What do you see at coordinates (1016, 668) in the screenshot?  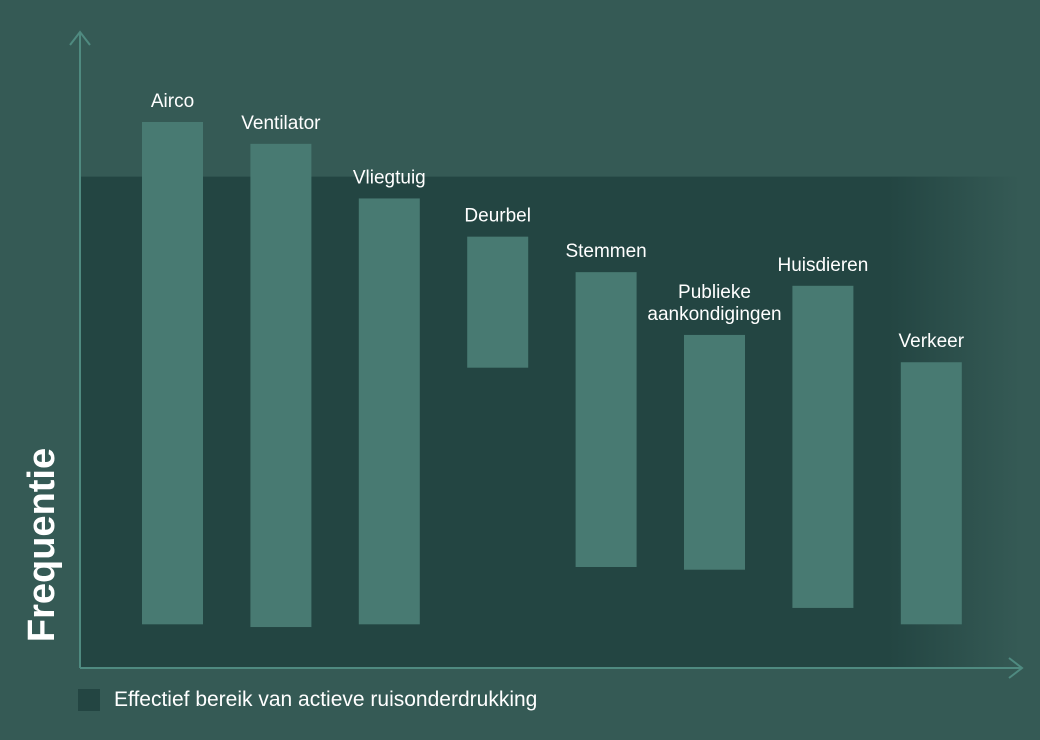 I see `x-axis-arrow-icon` at bounding box center [1016, 668].